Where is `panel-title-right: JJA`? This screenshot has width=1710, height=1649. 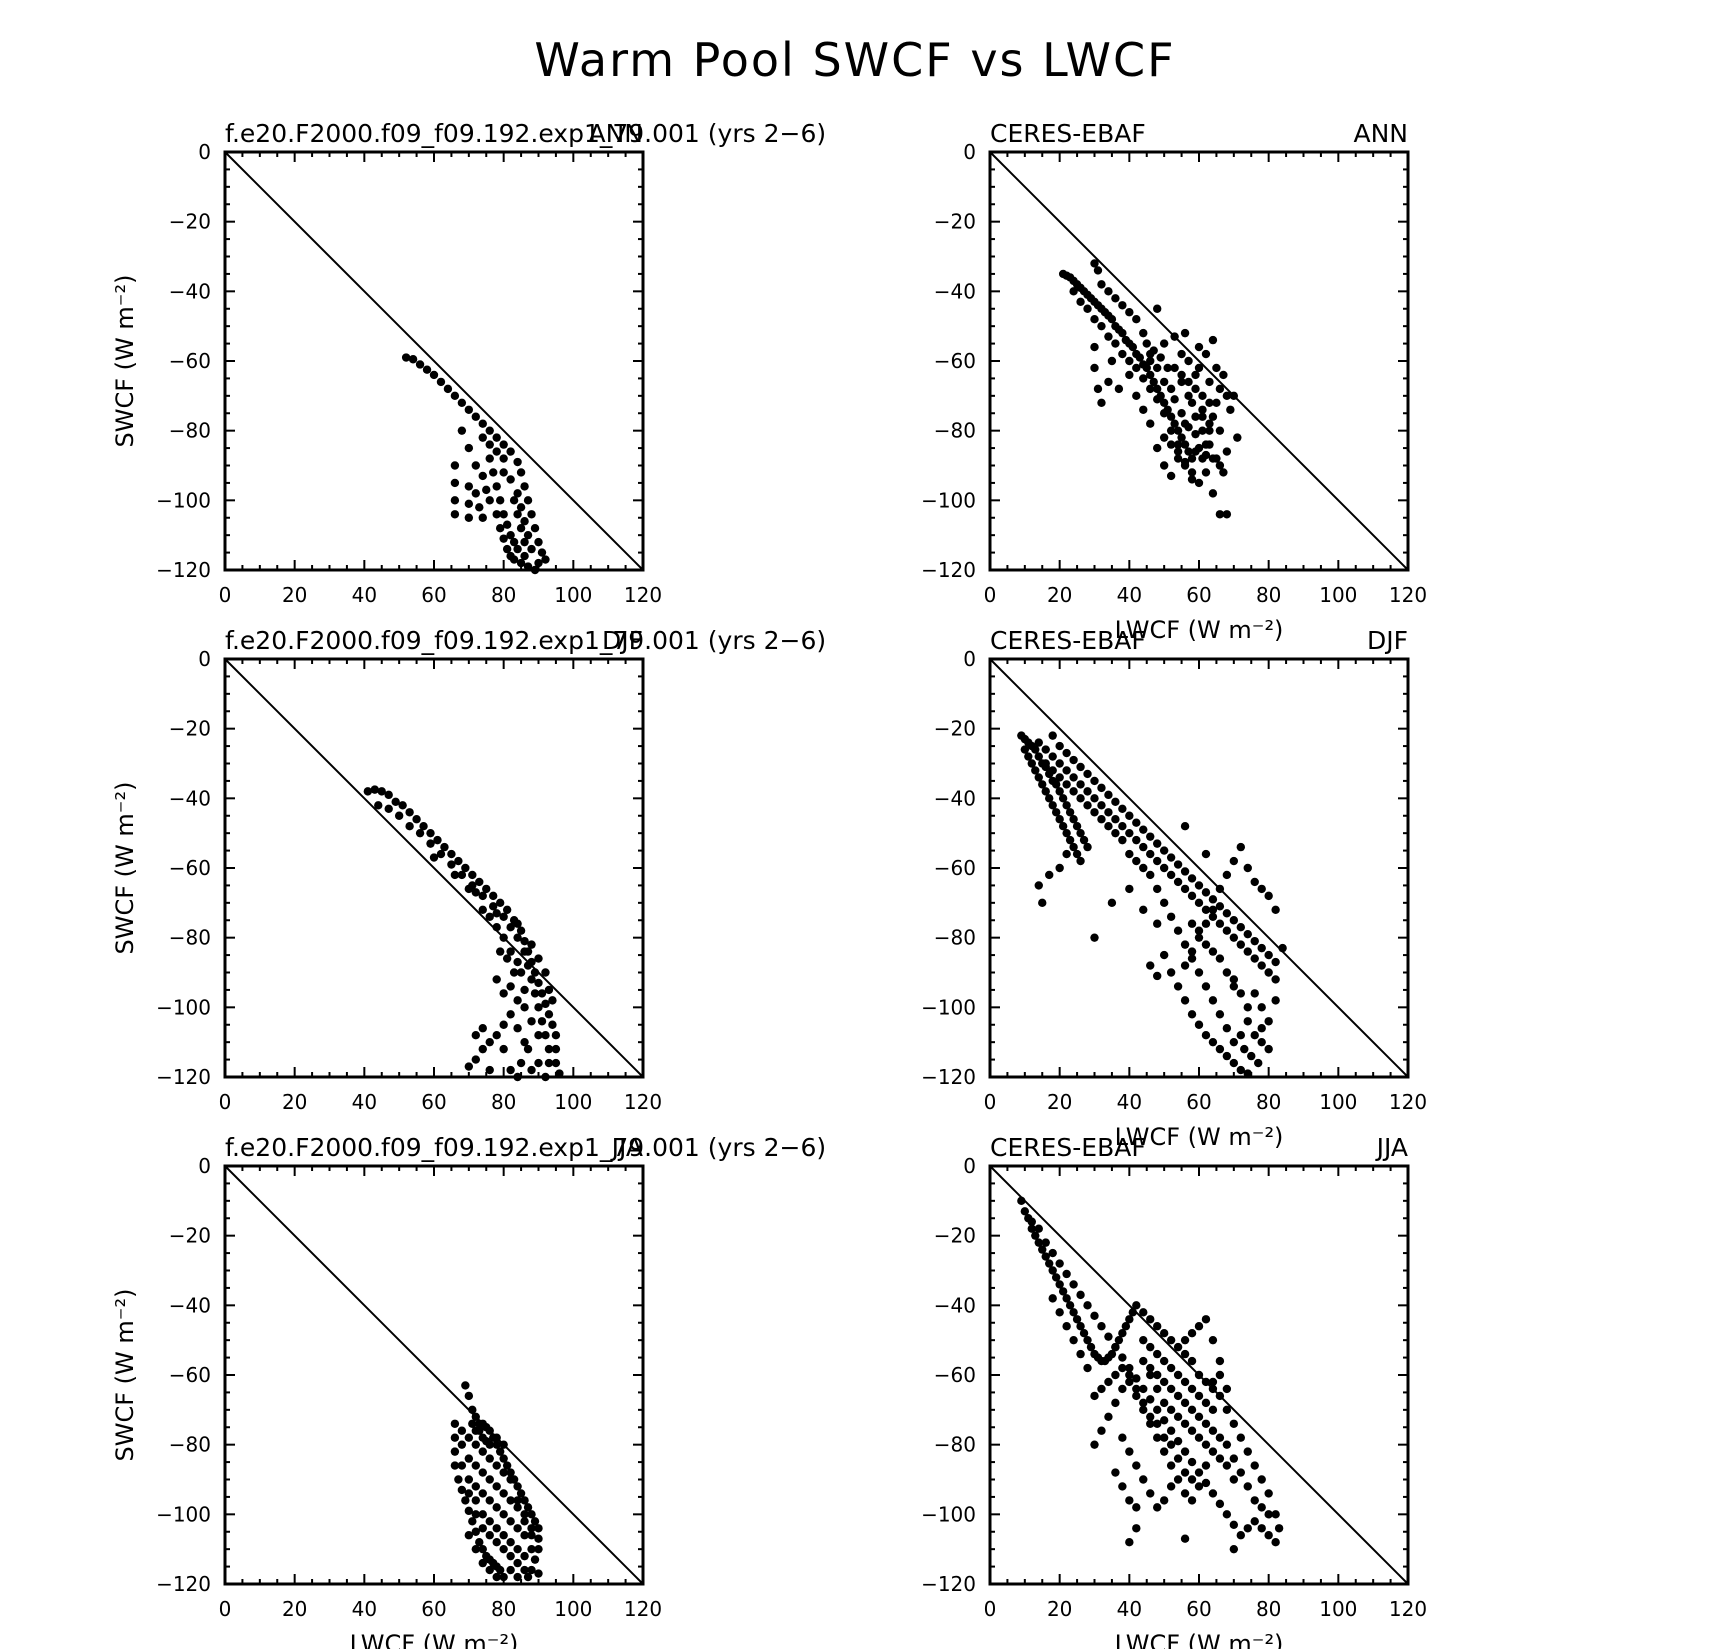
panel-title-right: JJA is located at coordinates (1391, 1147).